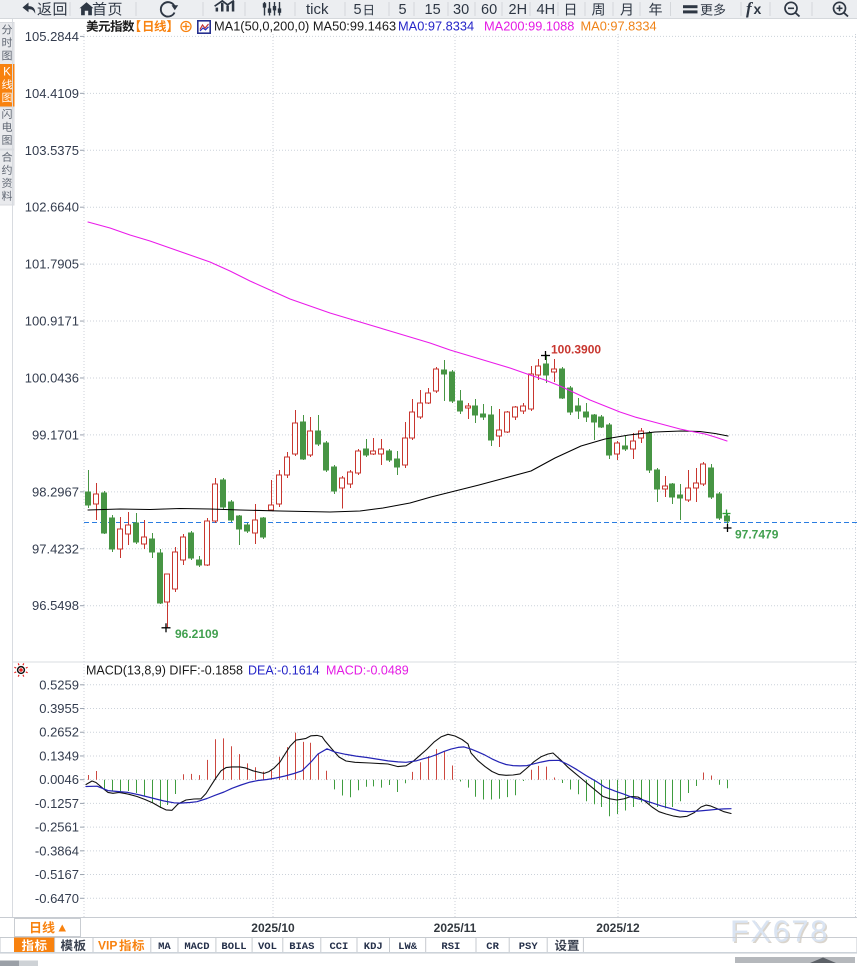 This screenshot has height=966, width=857. Describe the element at coordinates (273, 928) in the screenshot. I see `svg-text: 2025/10` at that location.